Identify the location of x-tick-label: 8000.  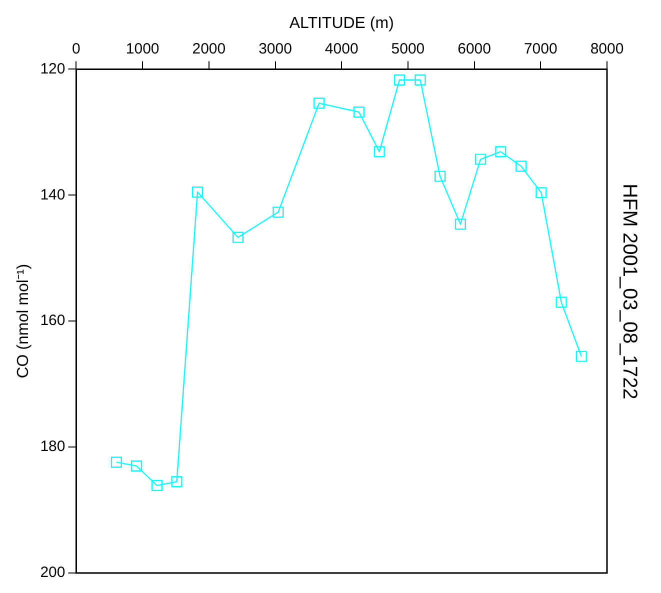
(607, 49).